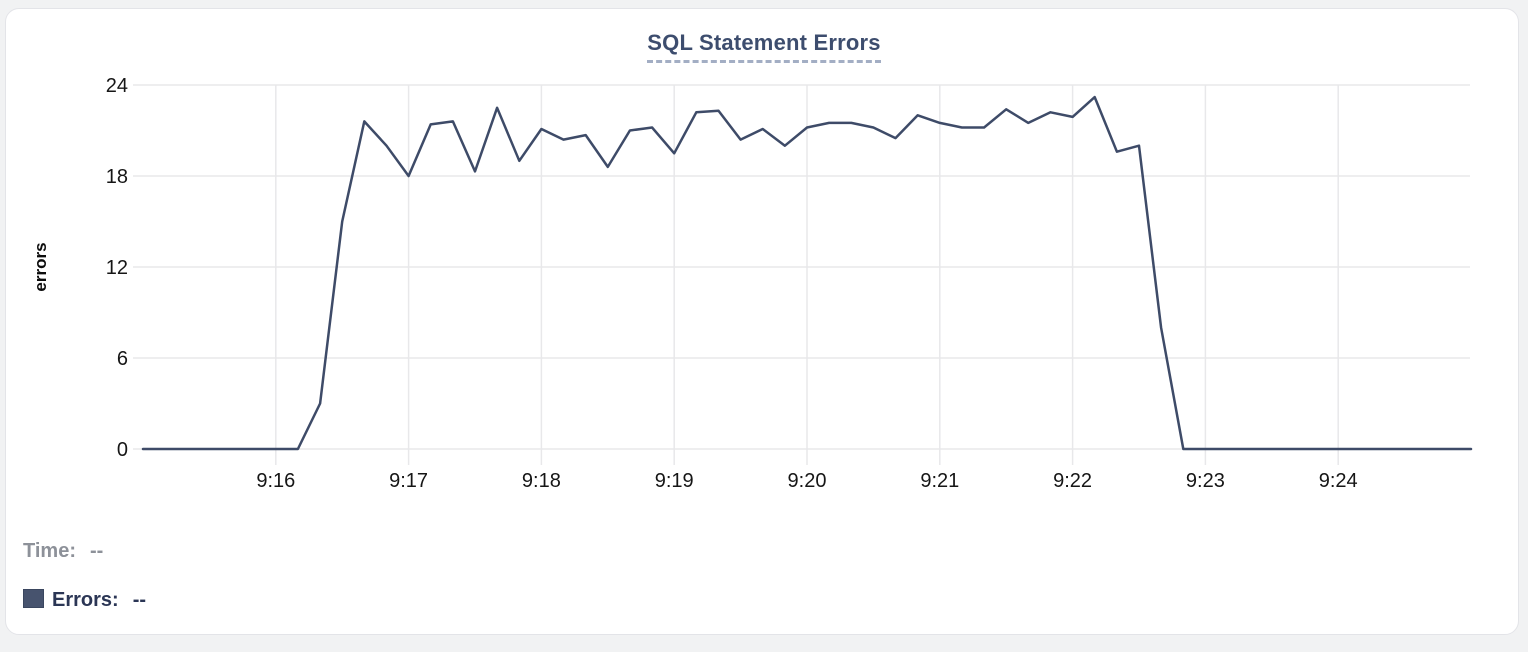  I want to click on x-tick-label: 9:21, so click(939, 481).